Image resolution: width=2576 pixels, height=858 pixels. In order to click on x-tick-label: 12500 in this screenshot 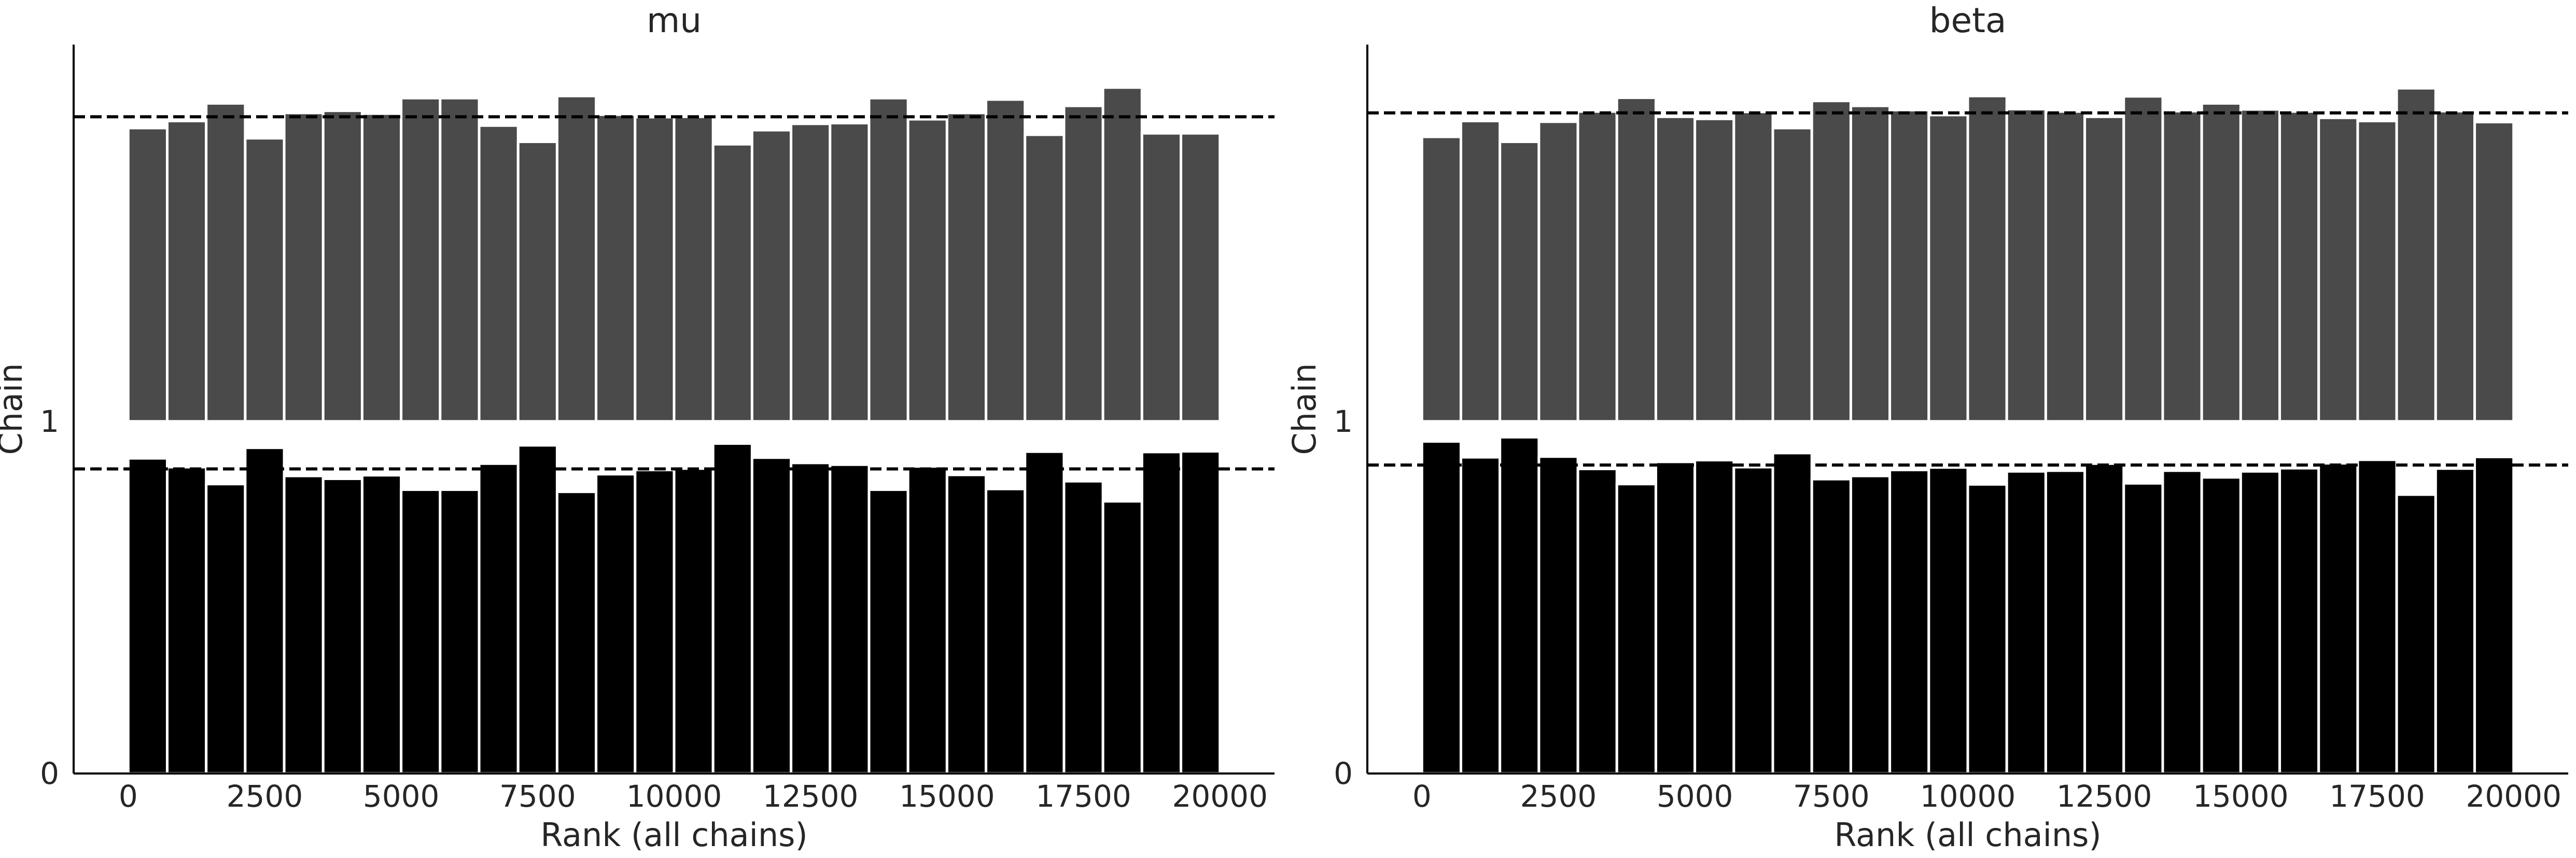, I will do `click(2104, 796)`.